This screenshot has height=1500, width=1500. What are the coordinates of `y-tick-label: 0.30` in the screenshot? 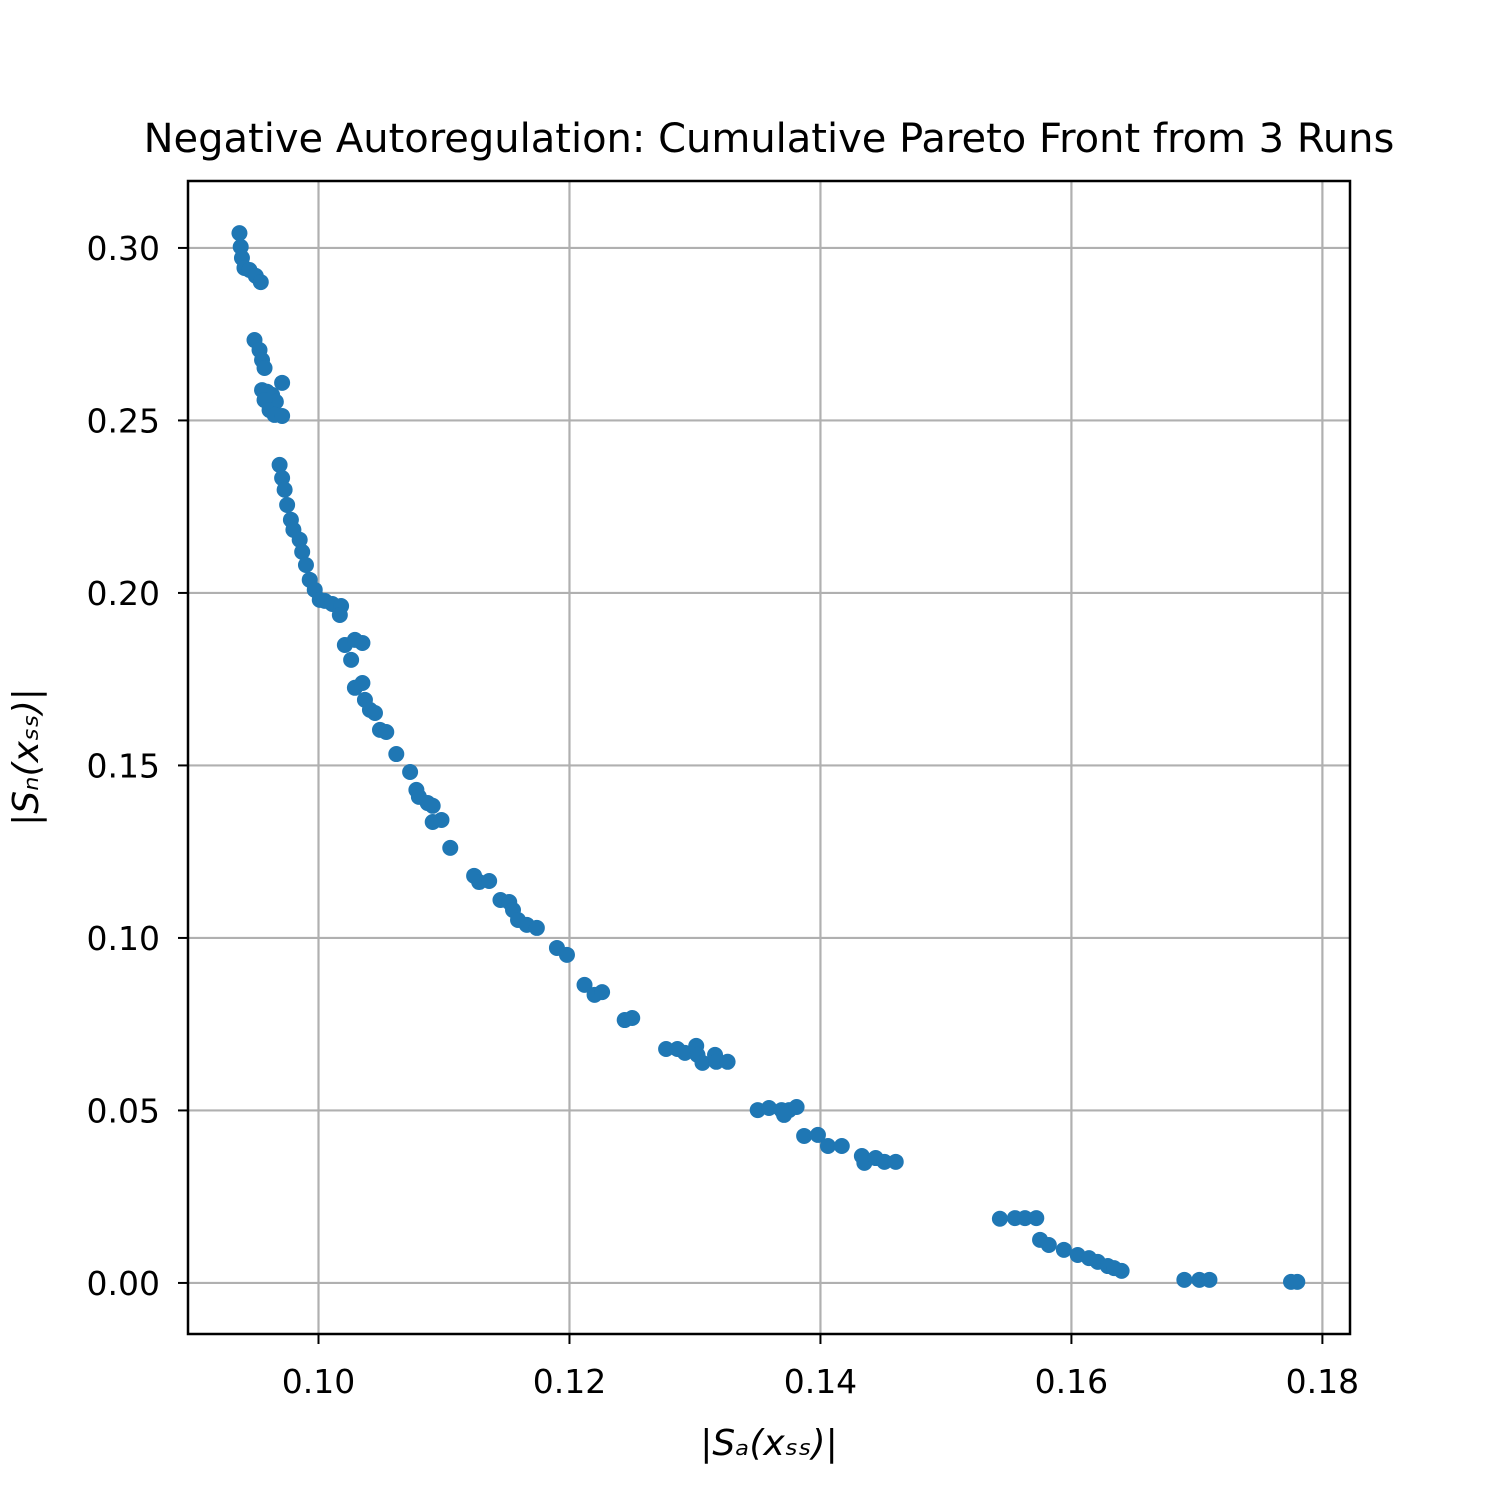 It's located at (123, 248).